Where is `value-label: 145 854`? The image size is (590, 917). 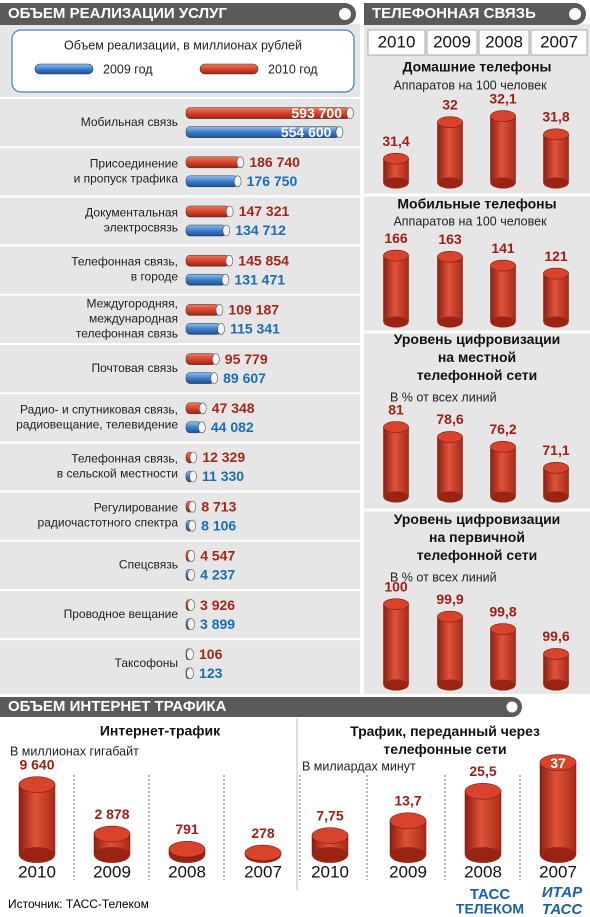
value-label: 145 854 is located at coordinates (263, 260).